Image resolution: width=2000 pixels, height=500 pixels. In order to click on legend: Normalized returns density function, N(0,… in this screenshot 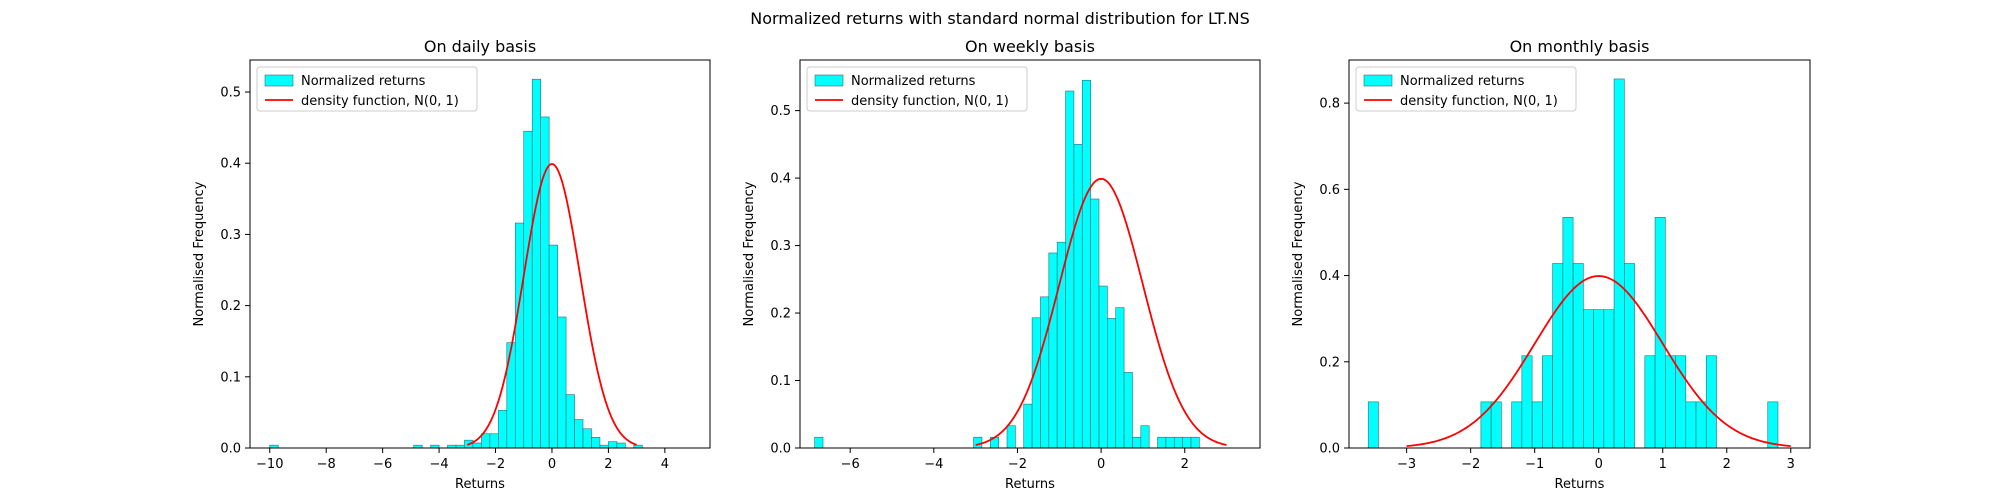, I will do `click(917, 89)`.